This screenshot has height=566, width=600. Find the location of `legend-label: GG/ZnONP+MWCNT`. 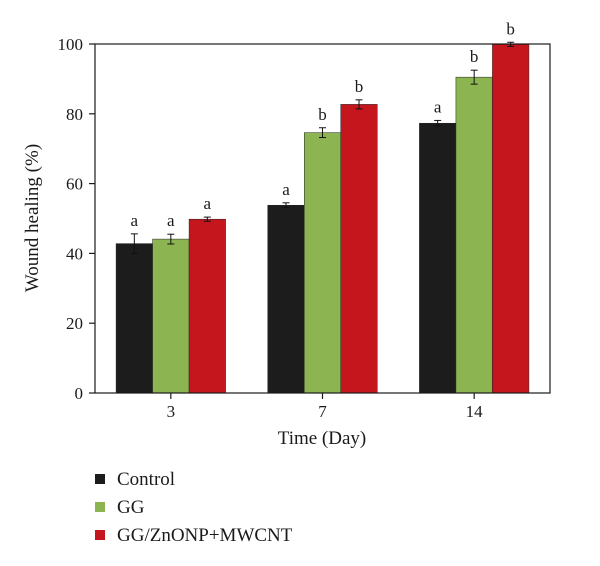

legend-label: GG/ZnONP+MWCNT is located at coordinates (205, 535).